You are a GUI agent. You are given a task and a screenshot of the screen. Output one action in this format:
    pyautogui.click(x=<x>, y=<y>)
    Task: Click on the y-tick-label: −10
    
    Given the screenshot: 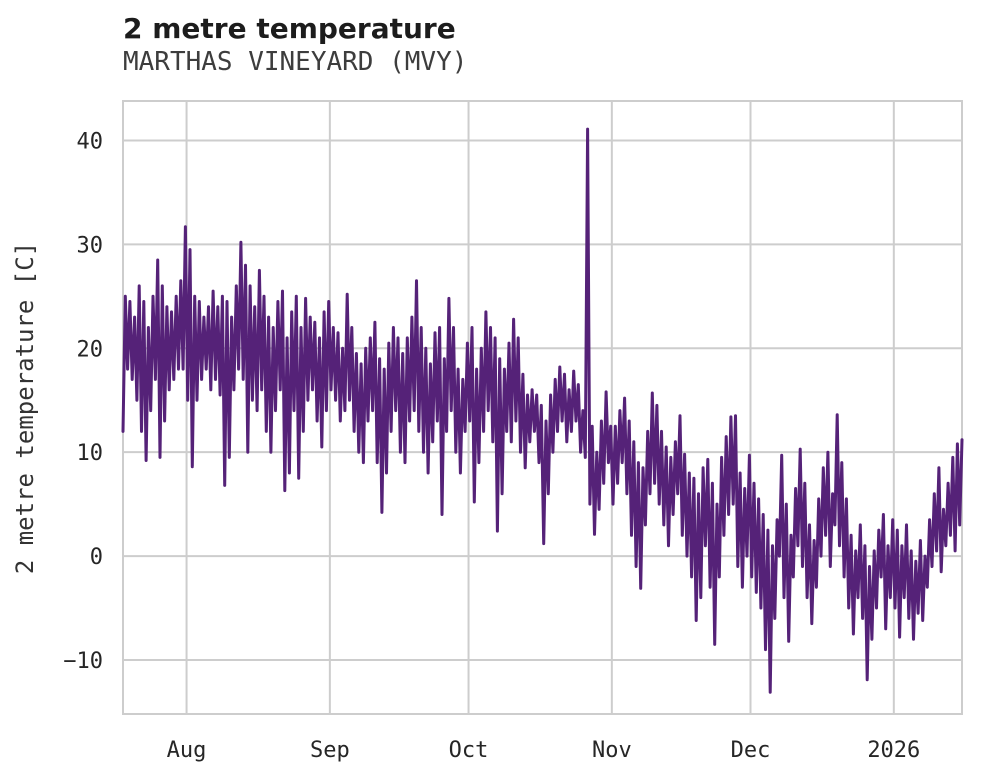 What is the action you would take?
    pyautogui.click(x=83, y=661)
    